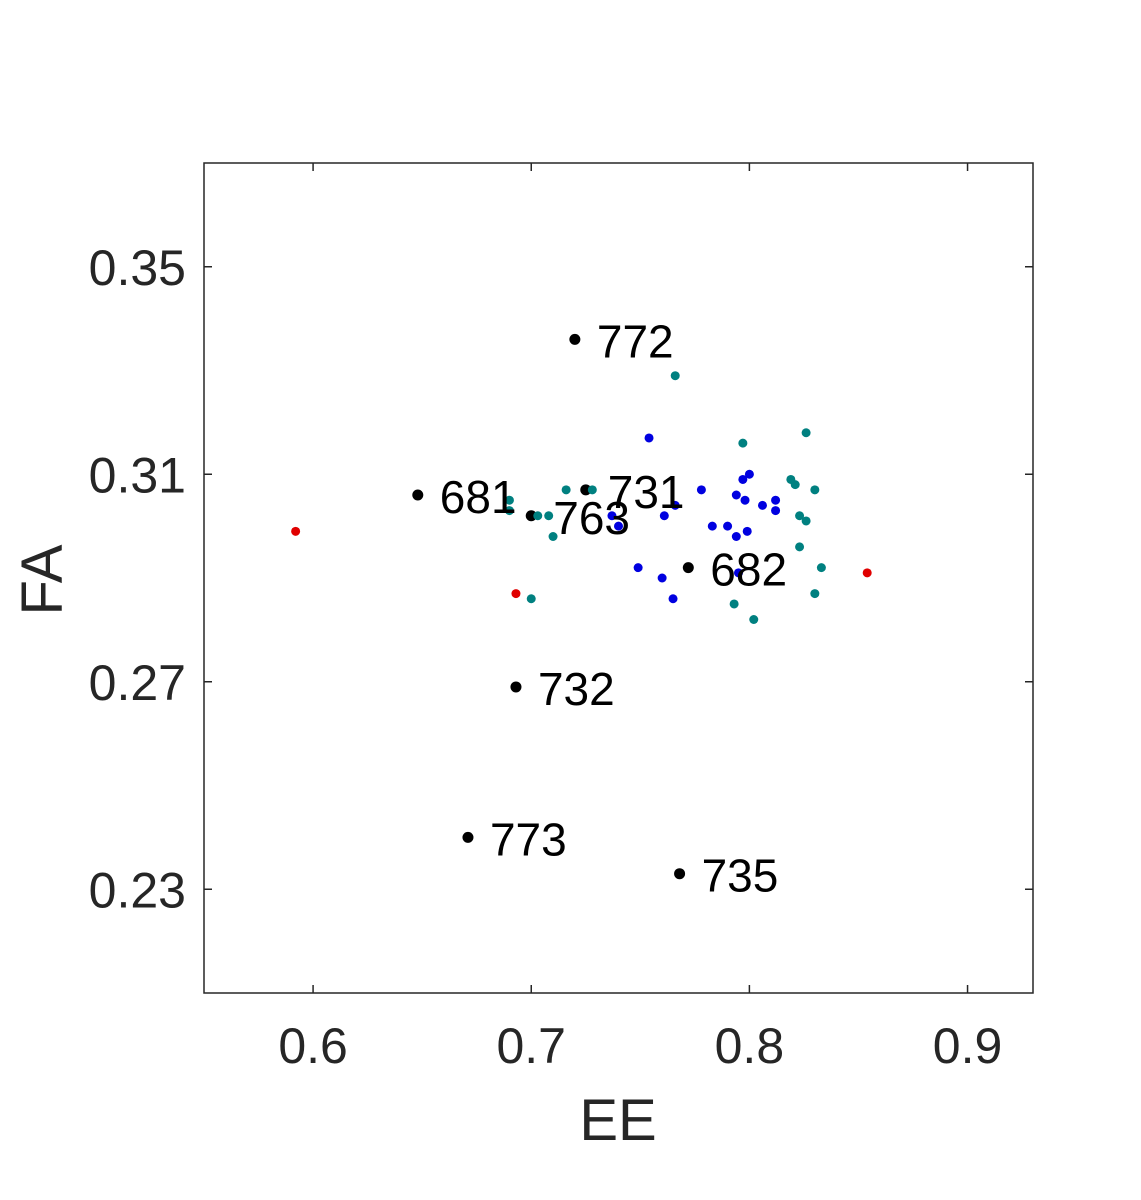 Image resolution: width=1141 pixels, height=1200 pixels. Describe the element at coordinates (646, 492) in the screenshot. I see `data-point-label: 731` at that location.